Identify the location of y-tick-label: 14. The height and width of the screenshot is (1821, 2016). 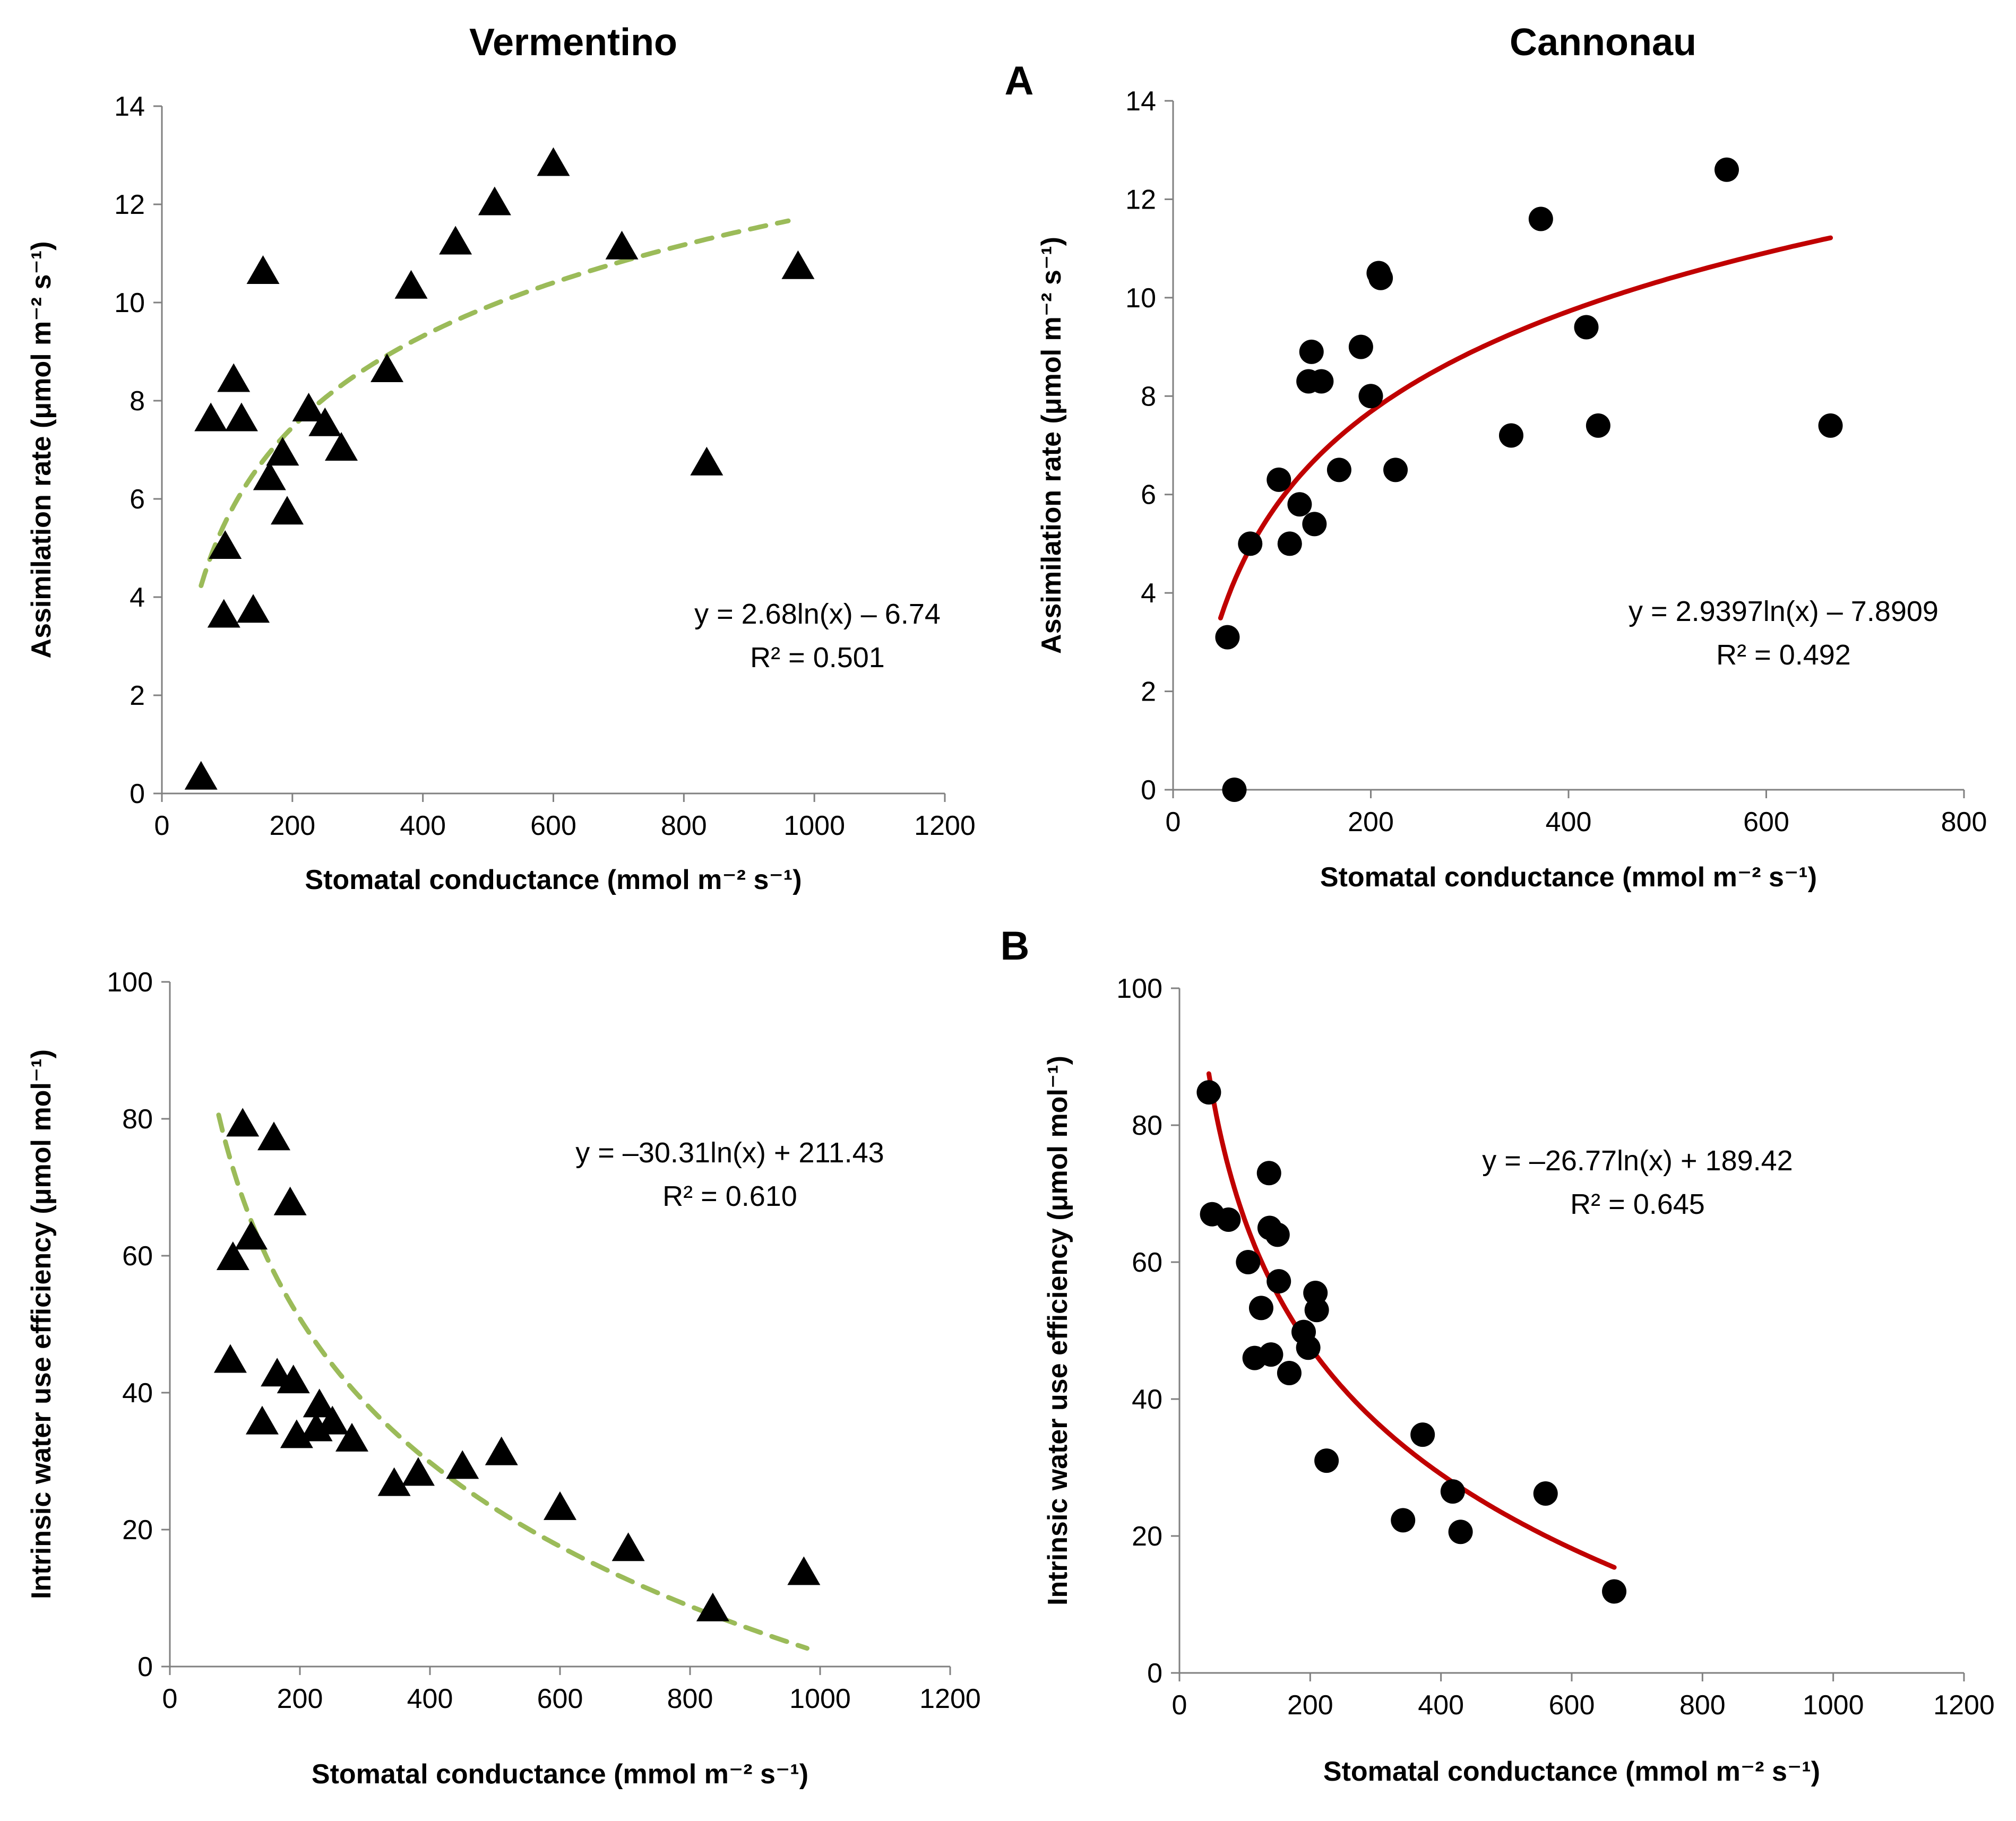
(129, 106).